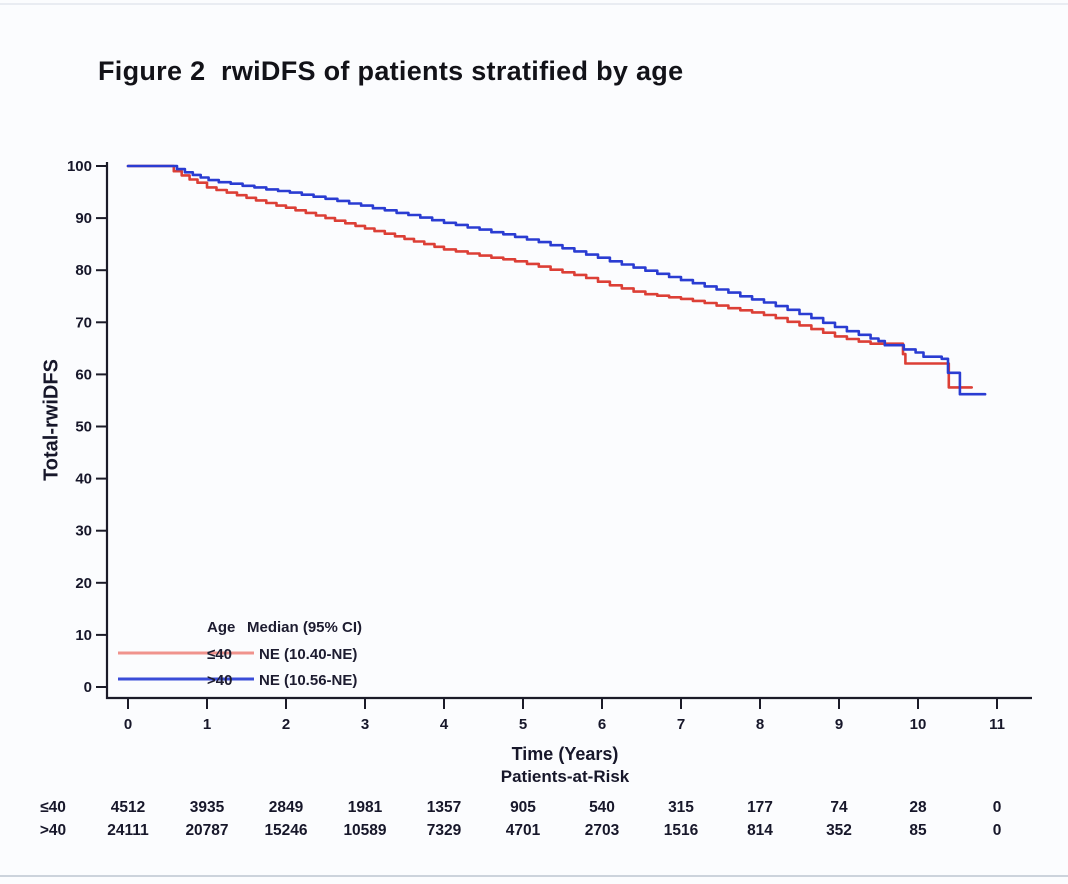 This screenshot has width=1068, height=884. Describe the element at coordinates (53, 830) in the screenshot. I see `risk-row-label: >40` at that location.